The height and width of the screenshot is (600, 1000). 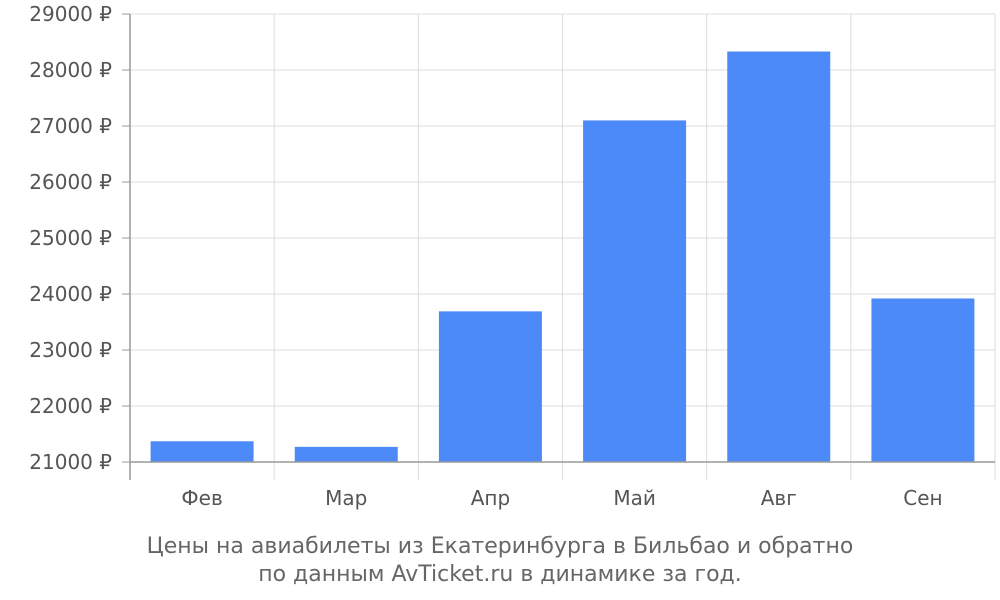 What do you see at coordinates (346, 498) in the screenshot?
I see `x-tick-label: Мар` at bounding box center [346, 498].